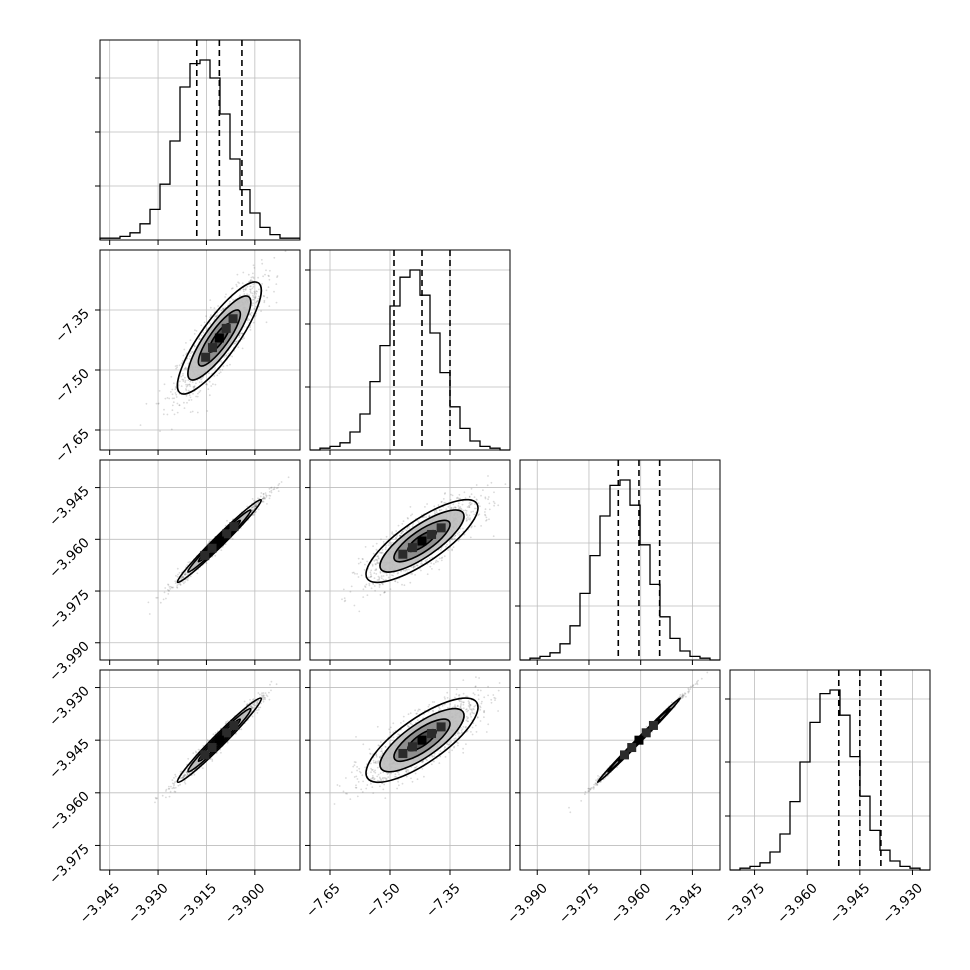 Image resolution: width=970 pixels, height=970 pixels. Describe the element at coordinates (199, 149) in the screenshot. I see `histogram-series` at that location.